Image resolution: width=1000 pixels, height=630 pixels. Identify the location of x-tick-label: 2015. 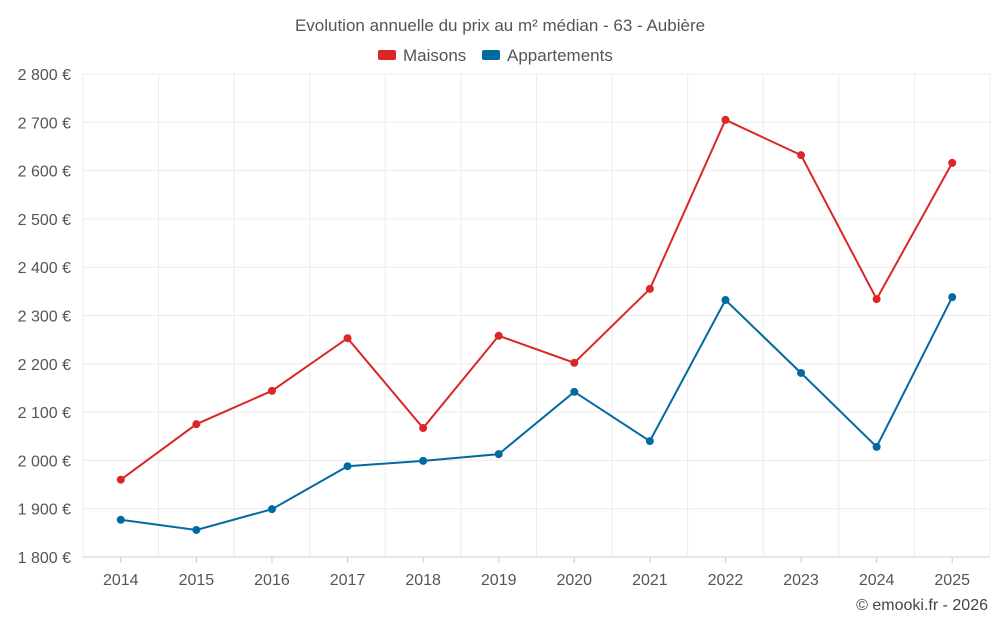
(197, 580).